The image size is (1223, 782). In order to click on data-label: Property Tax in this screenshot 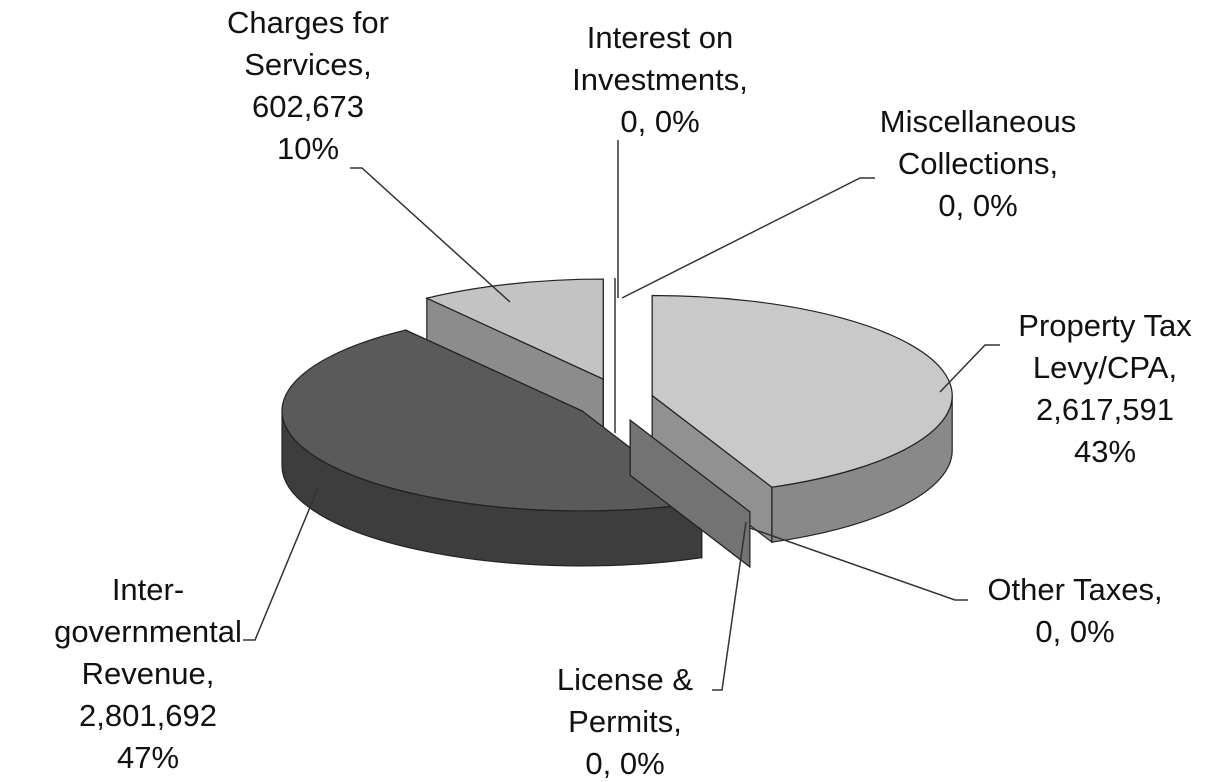, I will do `click(1105, 325)`.